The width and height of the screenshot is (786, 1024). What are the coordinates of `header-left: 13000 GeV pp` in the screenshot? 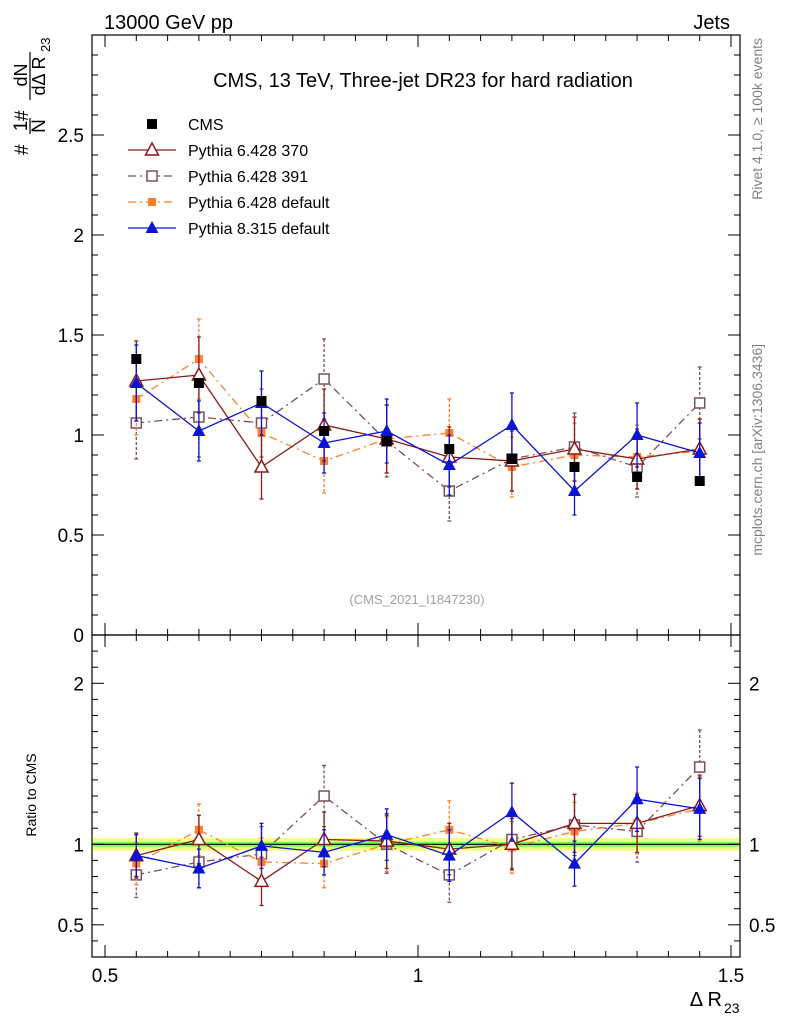 It's located at (168, 23).